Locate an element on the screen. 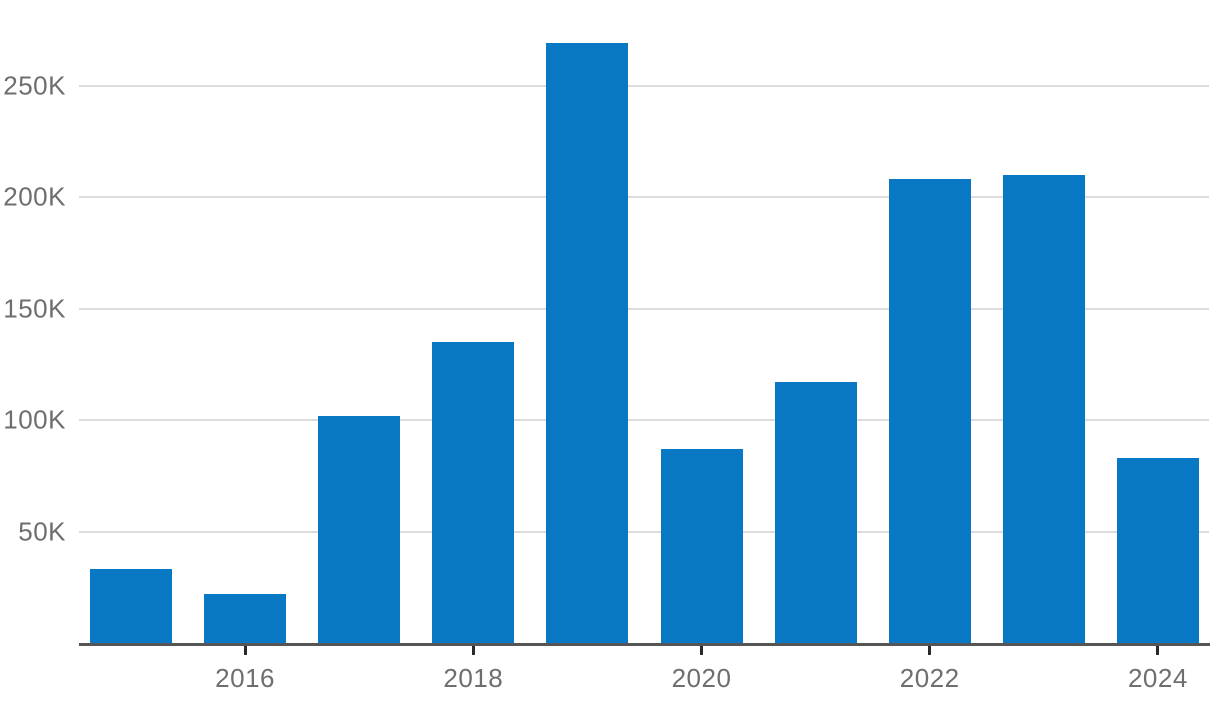  x-axis-tick-label: 2024 is located at coordinates (1157, 678).